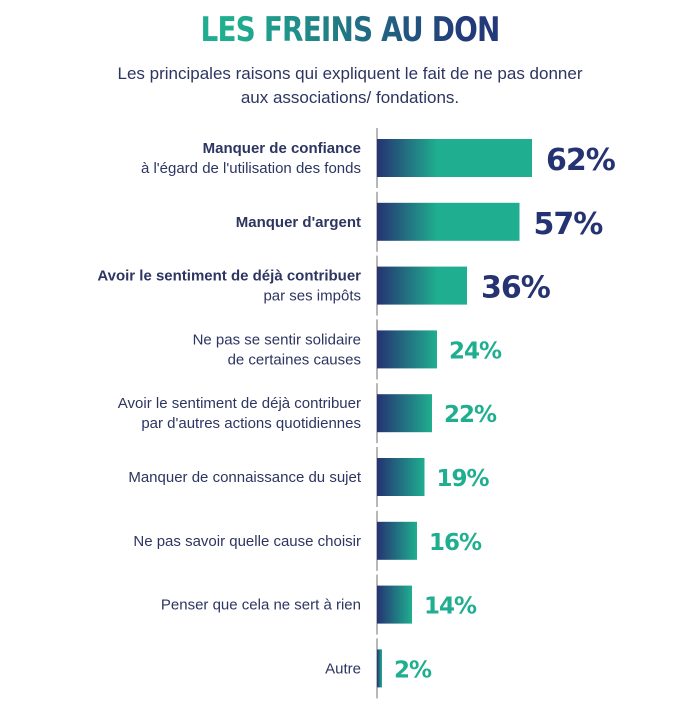 This screenshot has height=723, width=700. What do you see at coordinates (282, 148) in the screenshot?
I see `category-label: Manquer de confiance` at bounding box center [282, 148].